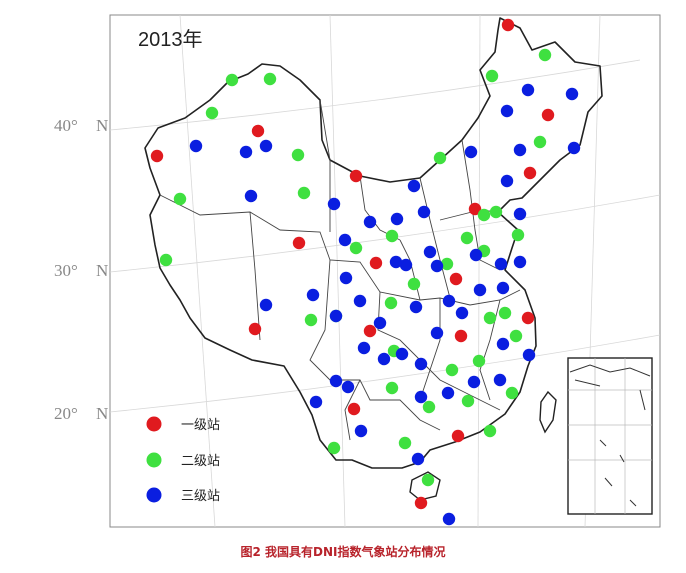 Image resolution: width=686 pixels, height=573 pixels. What do you see at coordinates (66, 125) in the screenshot?
I see `lat-label-40-deg: 40°` at bounding box center [66, 125].